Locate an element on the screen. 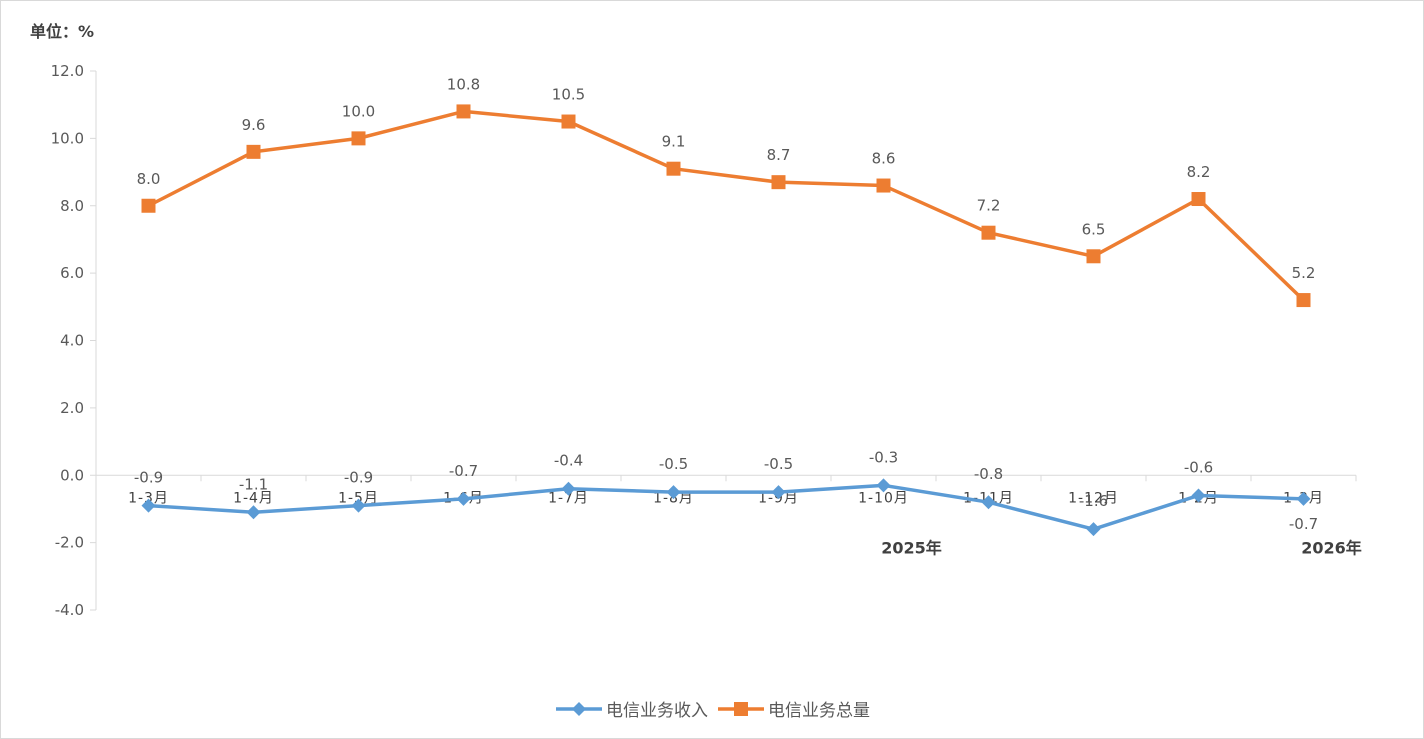 Image resolution: width=1424 pixels, height=739 pixels. legend-label: 电信业务收入 is located at coordinates (657, 711).